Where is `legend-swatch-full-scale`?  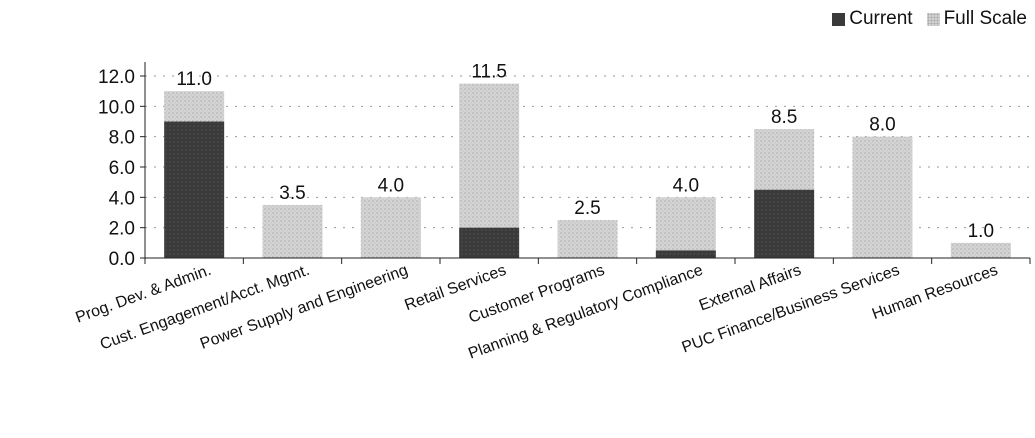 legend-swatch-full-scale is located at coordinates (933, 19).